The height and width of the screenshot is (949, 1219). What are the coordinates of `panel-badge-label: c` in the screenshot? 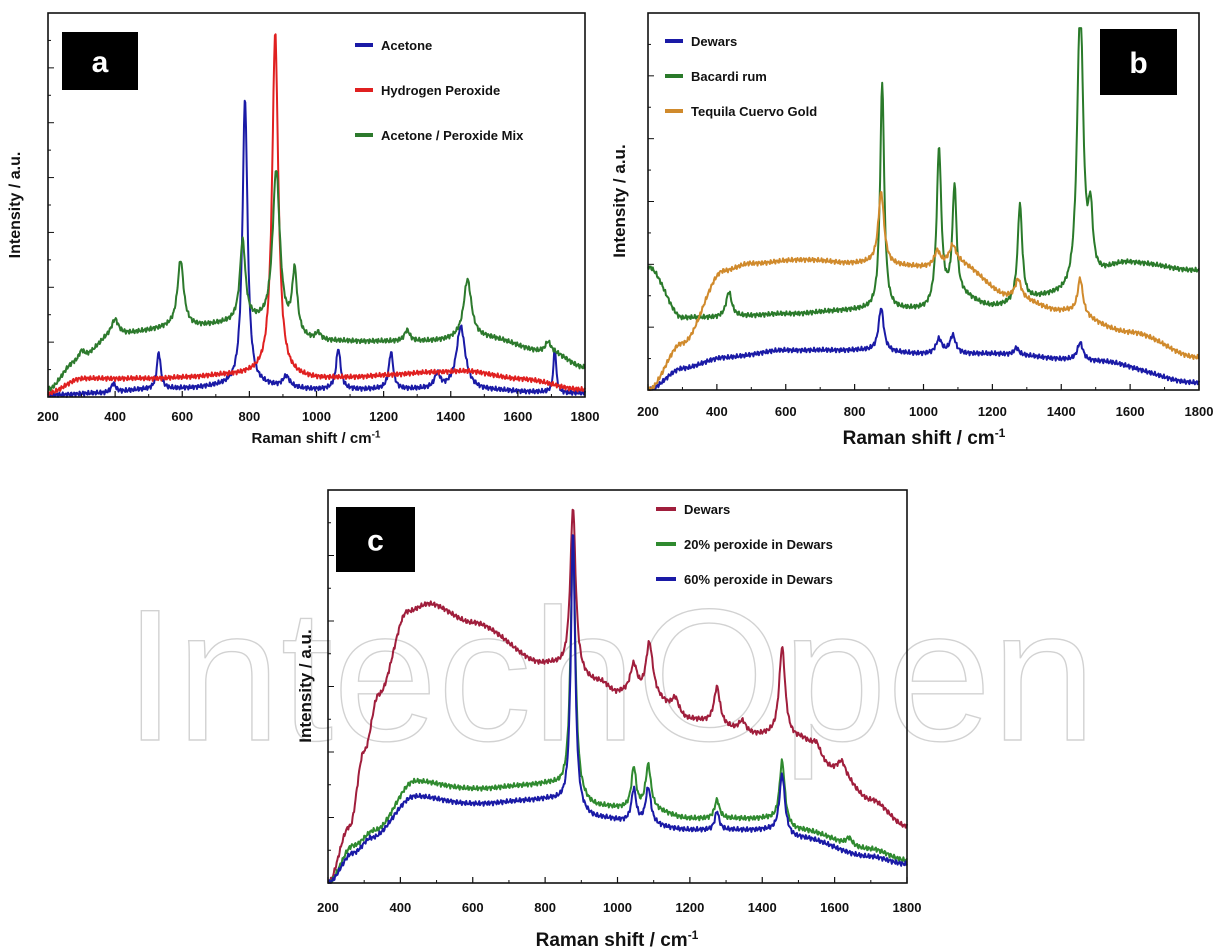 It's located at (375, 540).